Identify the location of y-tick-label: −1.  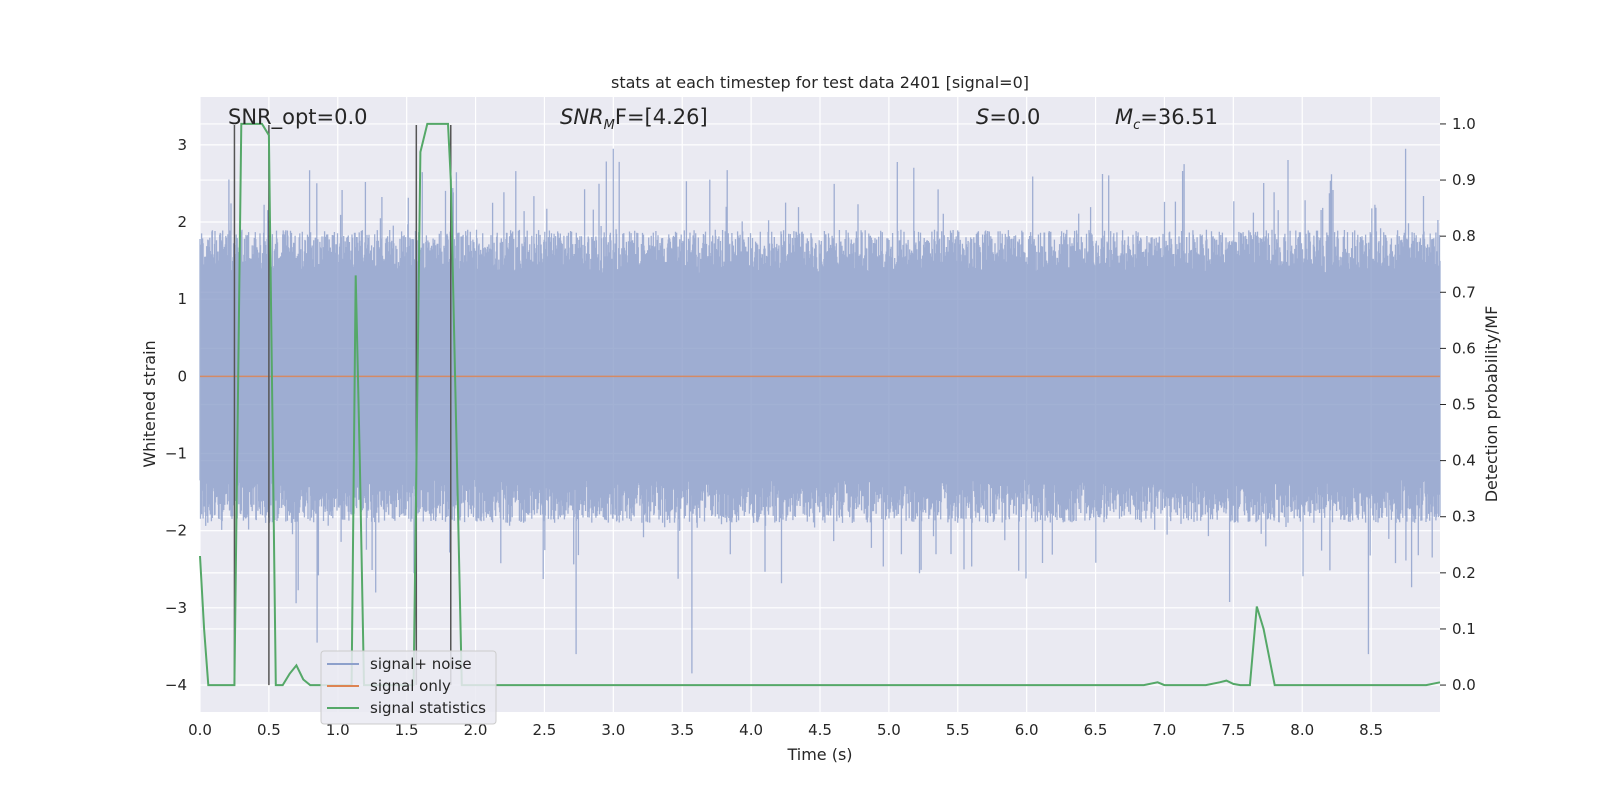
(176, 453).